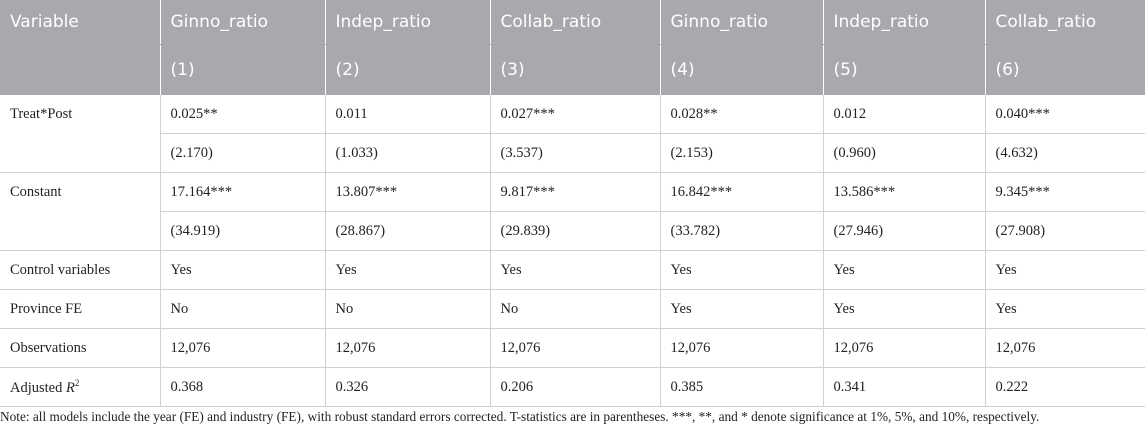 This screenshot has height=429, width=1145. What do you see at coordinates (408, 387) in the screenshot?
I see `cell: 0.326` at bounding box center [408, 387].